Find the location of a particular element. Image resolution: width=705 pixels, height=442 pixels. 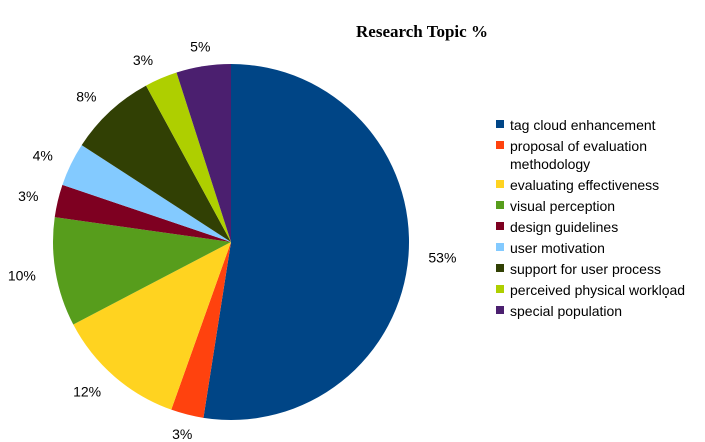

legend-item: tag cloud enhancement is located at coordinates (598, 125).